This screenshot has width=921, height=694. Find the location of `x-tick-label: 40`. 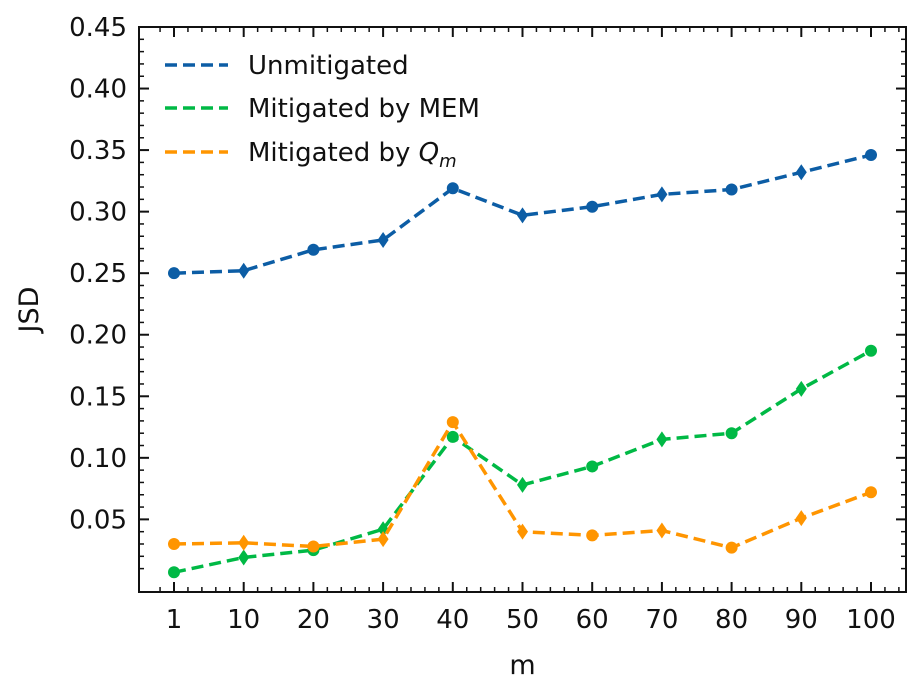

x-tick-label: 40 is located at coordinates (452, 620).